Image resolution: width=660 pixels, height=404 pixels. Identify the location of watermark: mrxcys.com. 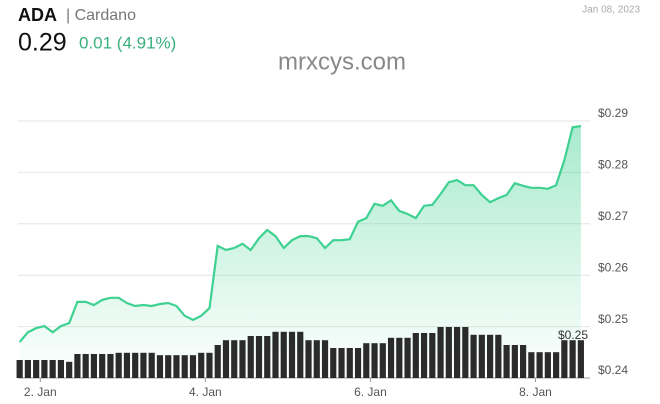
(342, 61).